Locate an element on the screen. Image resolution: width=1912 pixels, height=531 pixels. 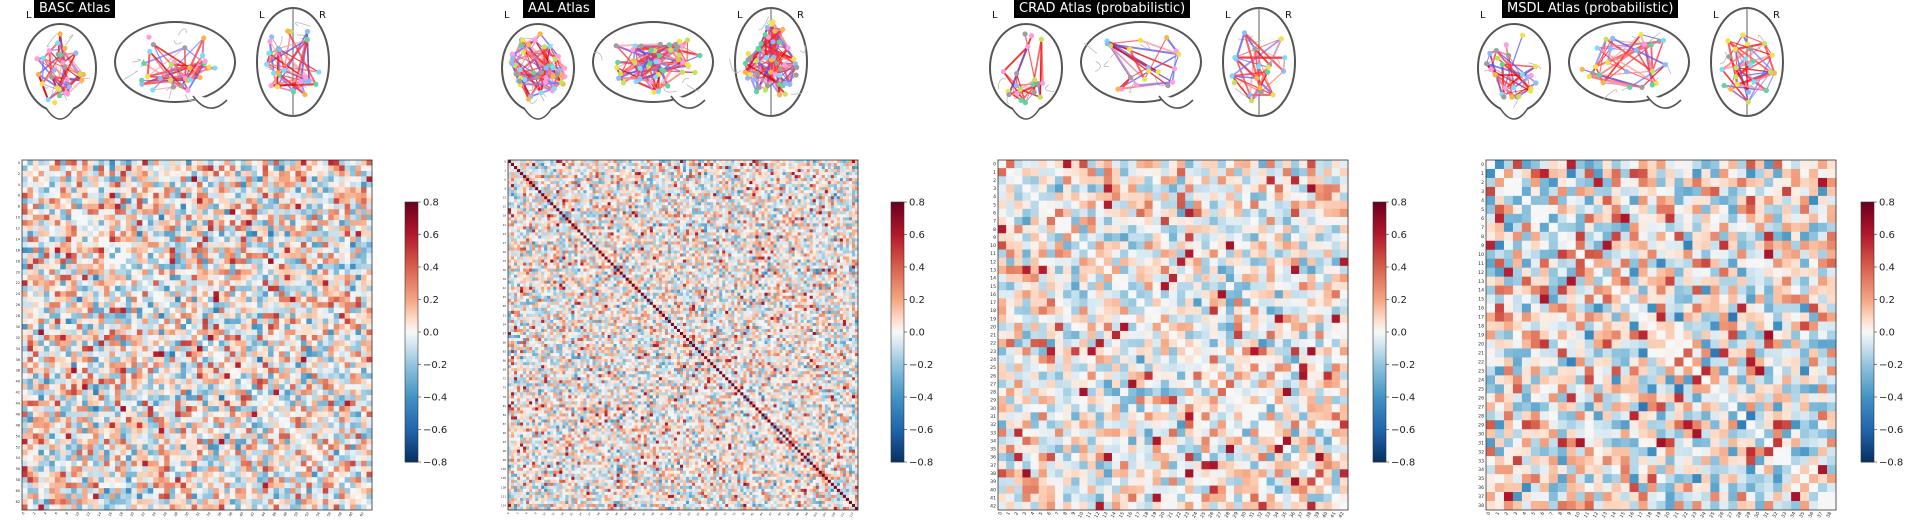
x-tick-label: 50 is located at coordinates (296, 515).